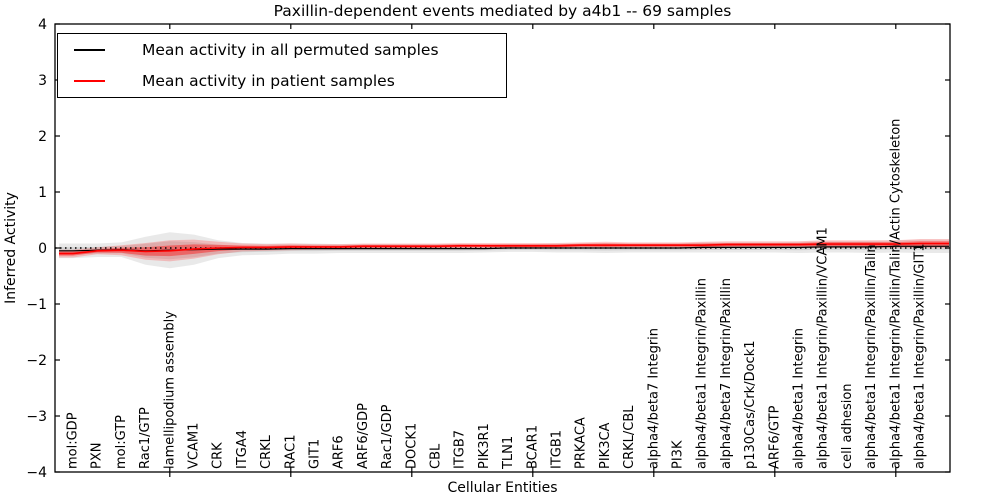 Image resolution: width=1000 pixels, height=500 pixels. What do you see at coordinates (750, 404) in the screenshot?
I see `x-category-label: p130Cas/Crk/Dock1` at bounding box center [750, 404].